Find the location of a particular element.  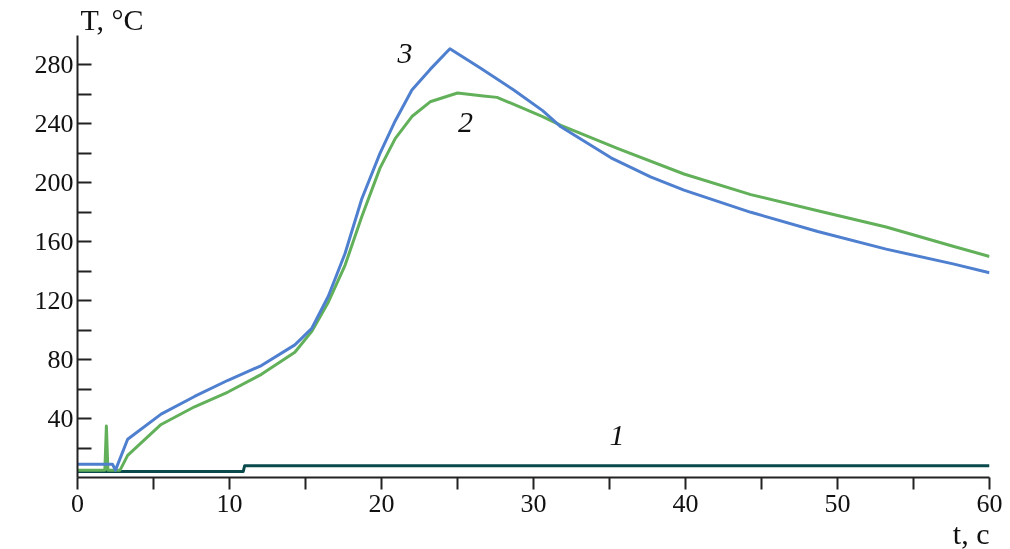

x-tick-label: 10 is located at coordinates (229, 503).